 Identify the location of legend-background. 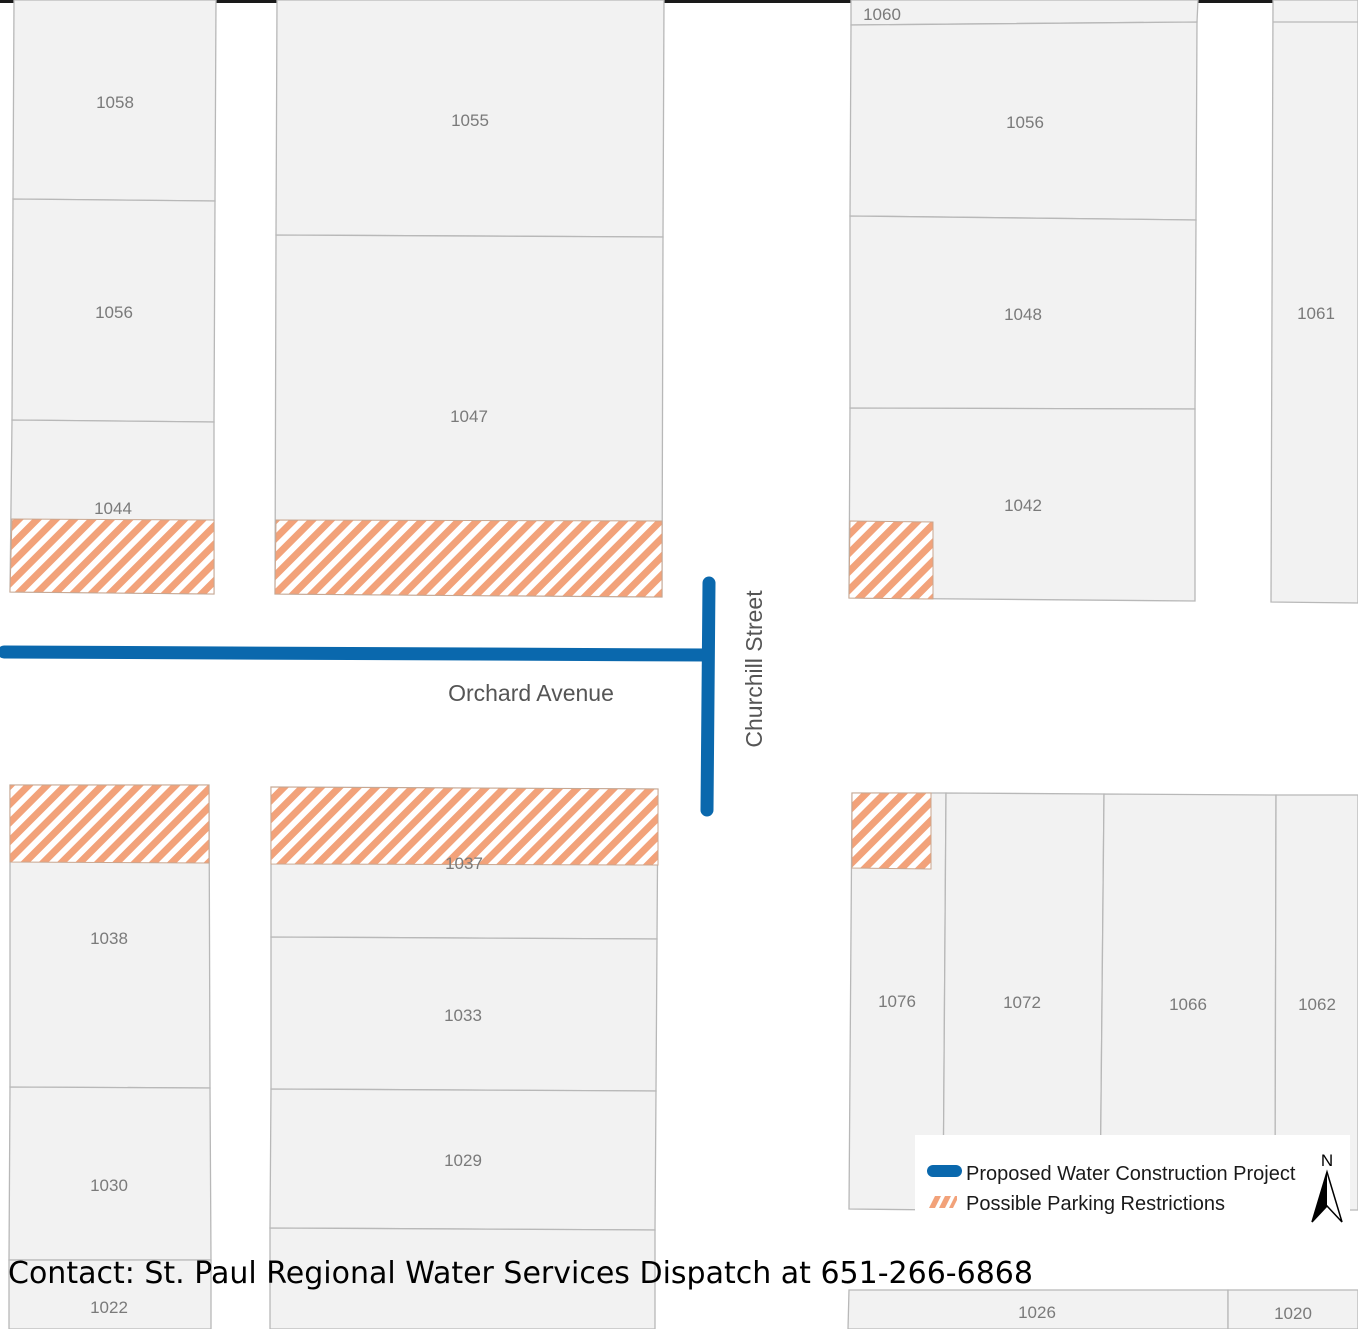
(1132, 1182).